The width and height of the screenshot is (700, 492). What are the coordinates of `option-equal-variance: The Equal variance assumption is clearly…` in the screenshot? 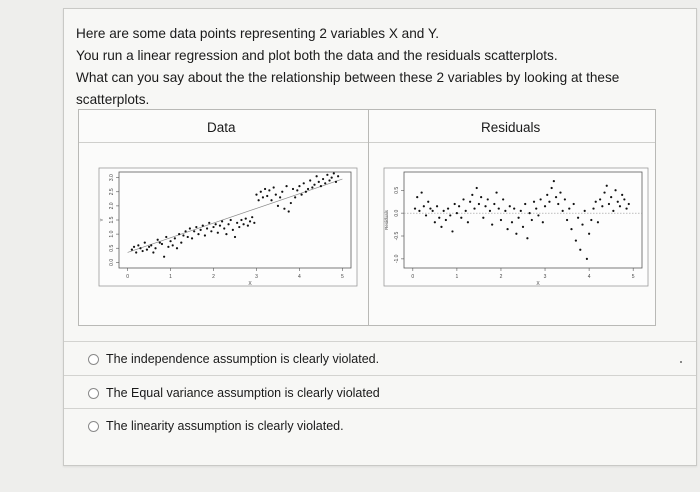 It's located at (234, 393).